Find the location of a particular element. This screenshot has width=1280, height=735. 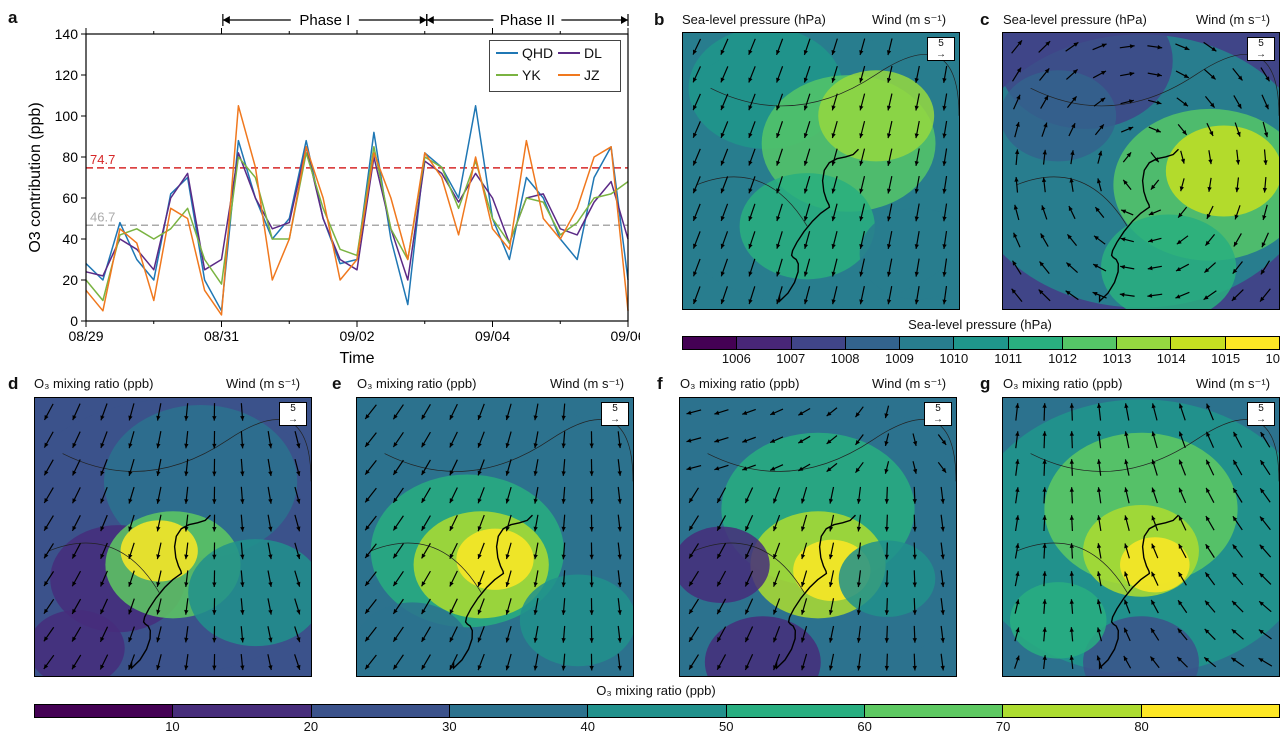

colorbar-segment is located at coordinates (380, 711).